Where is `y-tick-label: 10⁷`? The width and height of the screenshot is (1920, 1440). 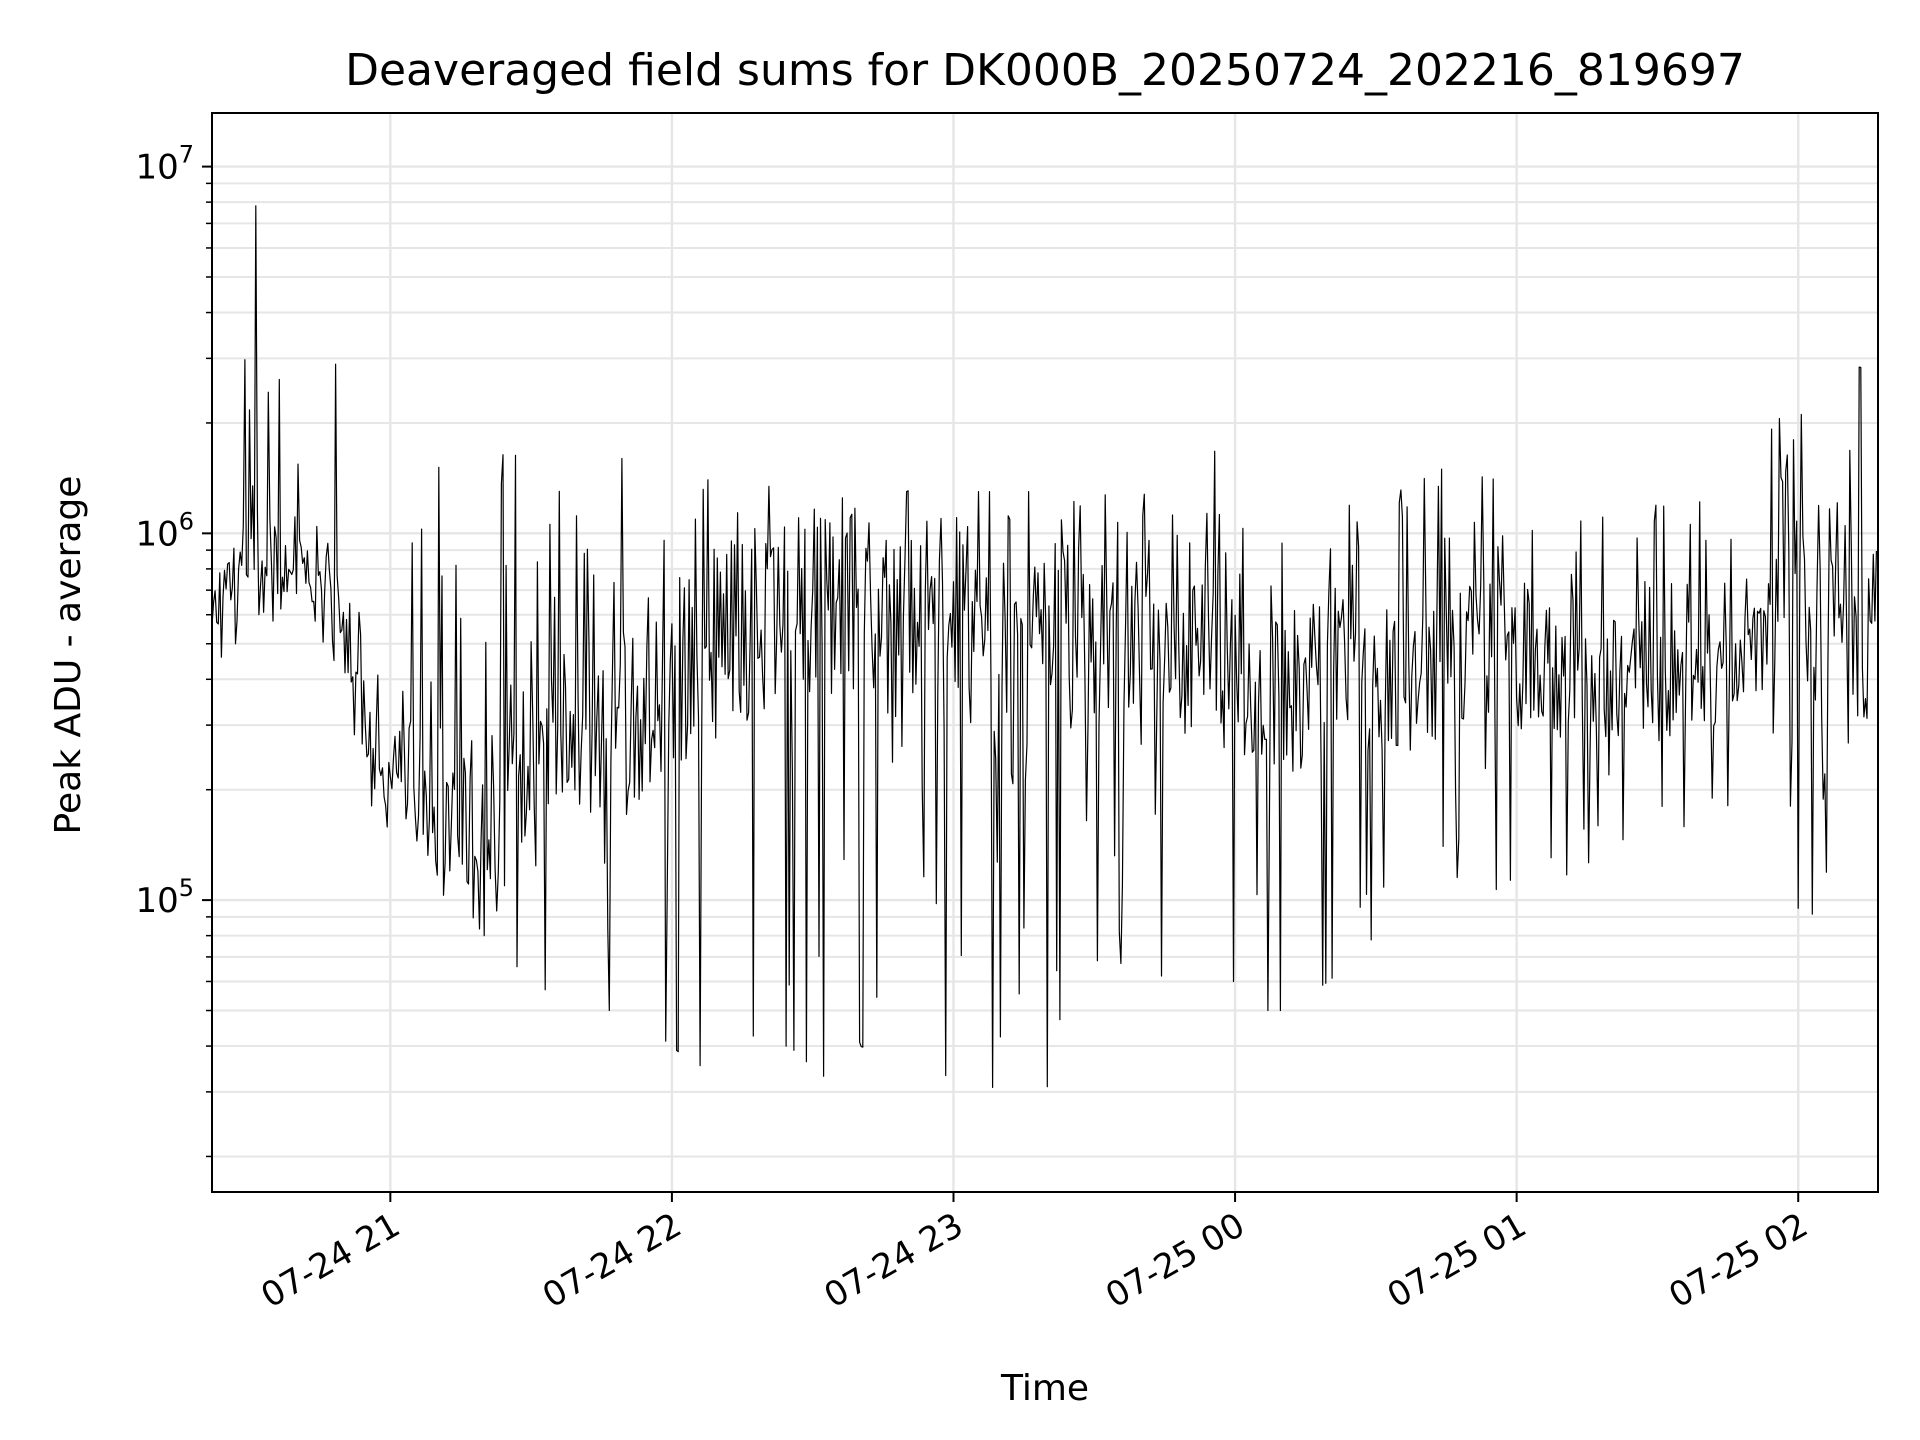
y-tick-label: 10⁷ is located at coordinates (164, 164).